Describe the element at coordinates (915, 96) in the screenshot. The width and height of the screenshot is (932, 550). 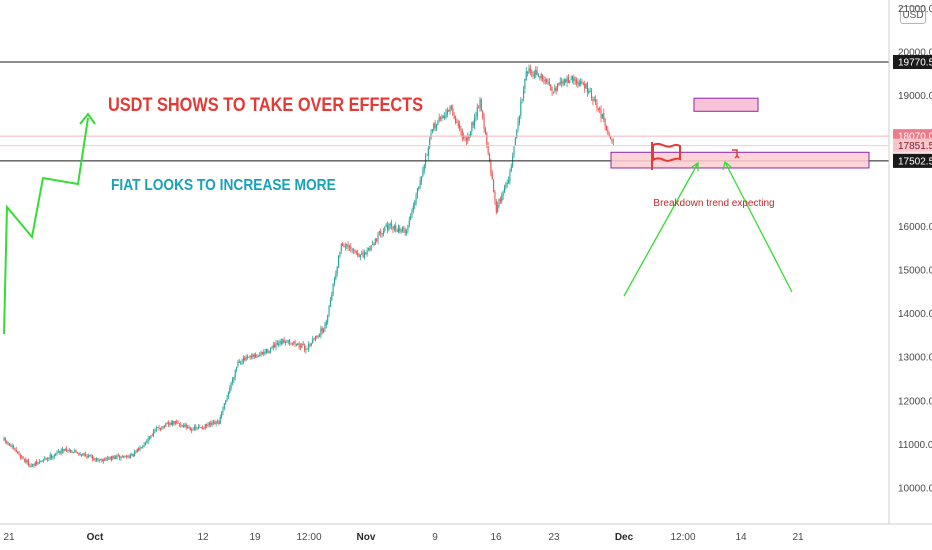
I see `price-tick-label: 19000.0` at that location.